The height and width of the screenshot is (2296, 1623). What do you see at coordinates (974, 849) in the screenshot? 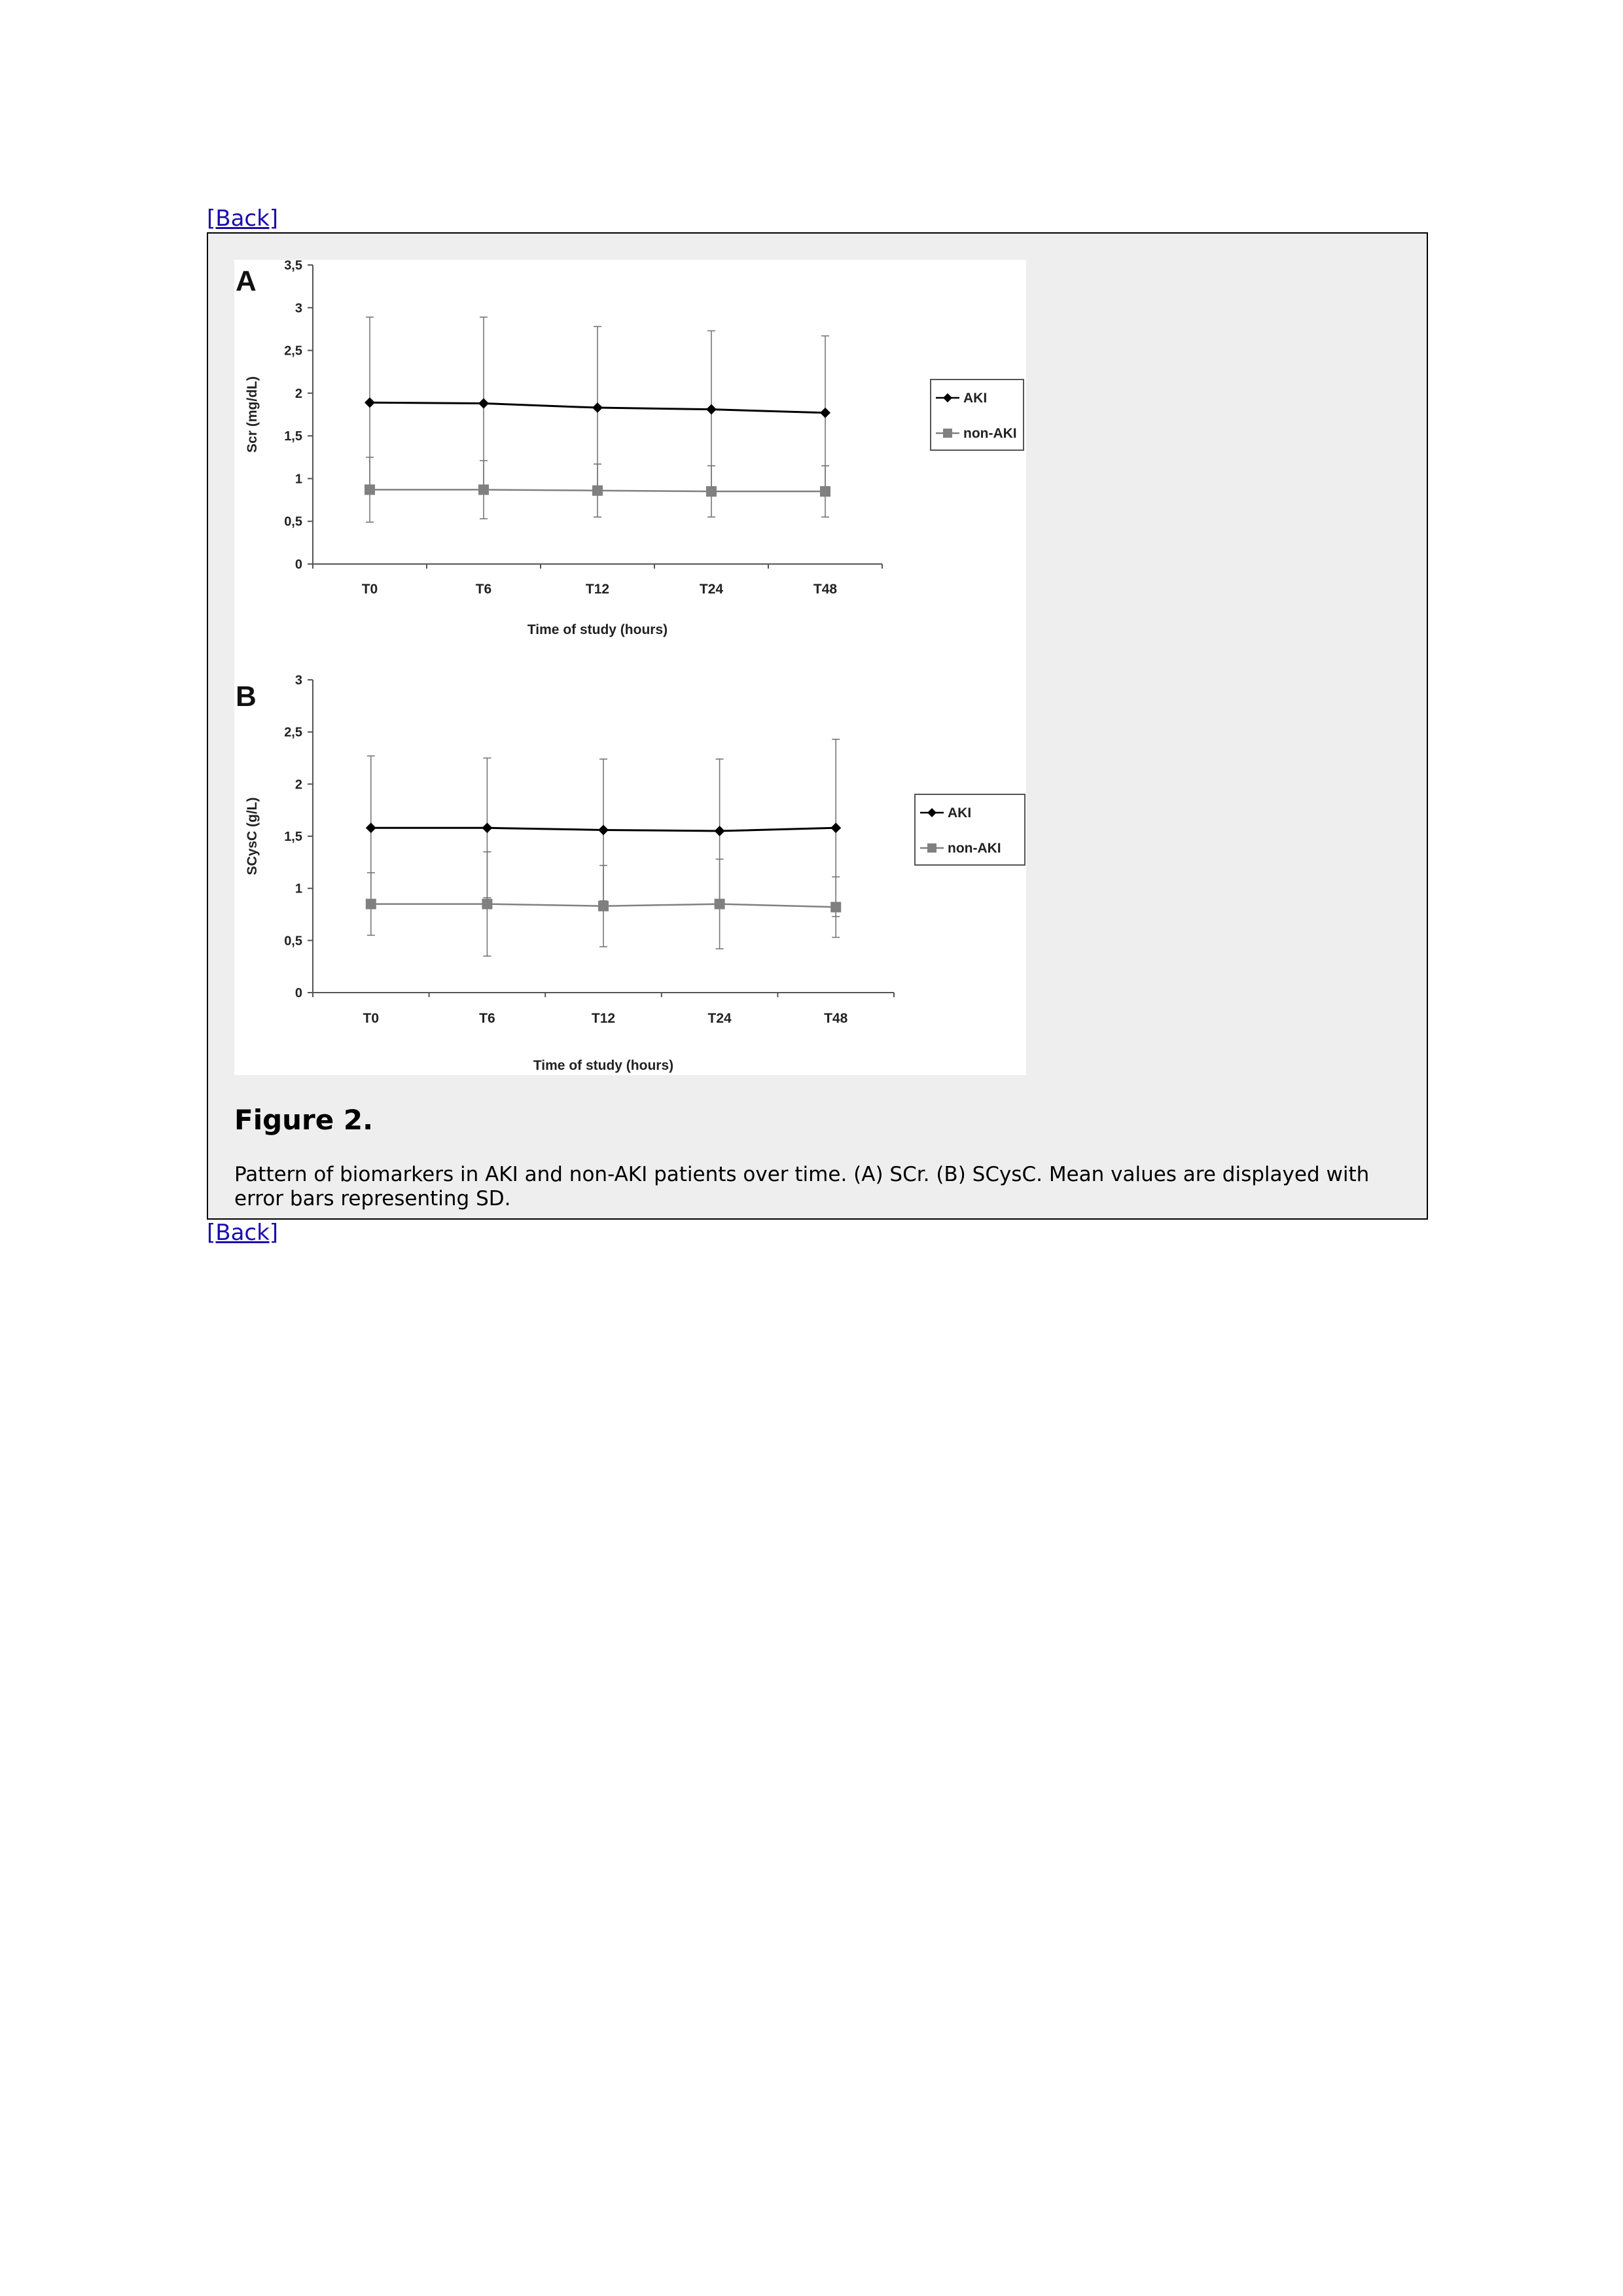
I see `p1-non-aki-legend-label: non-AKI` at bounding box center [974, 849].